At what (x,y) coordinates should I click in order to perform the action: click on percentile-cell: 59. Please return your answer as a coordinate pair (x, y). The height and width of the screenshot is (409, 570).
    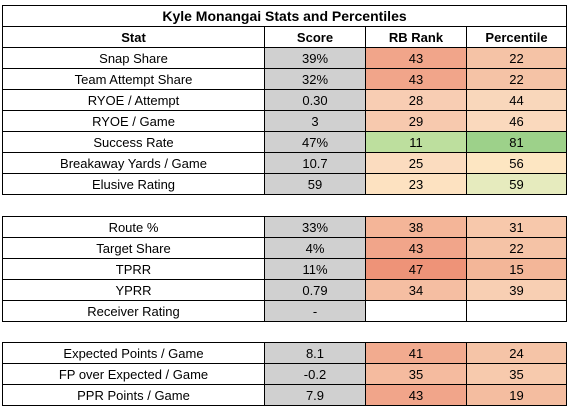
    Looking at the image, I should click on (517, 184).